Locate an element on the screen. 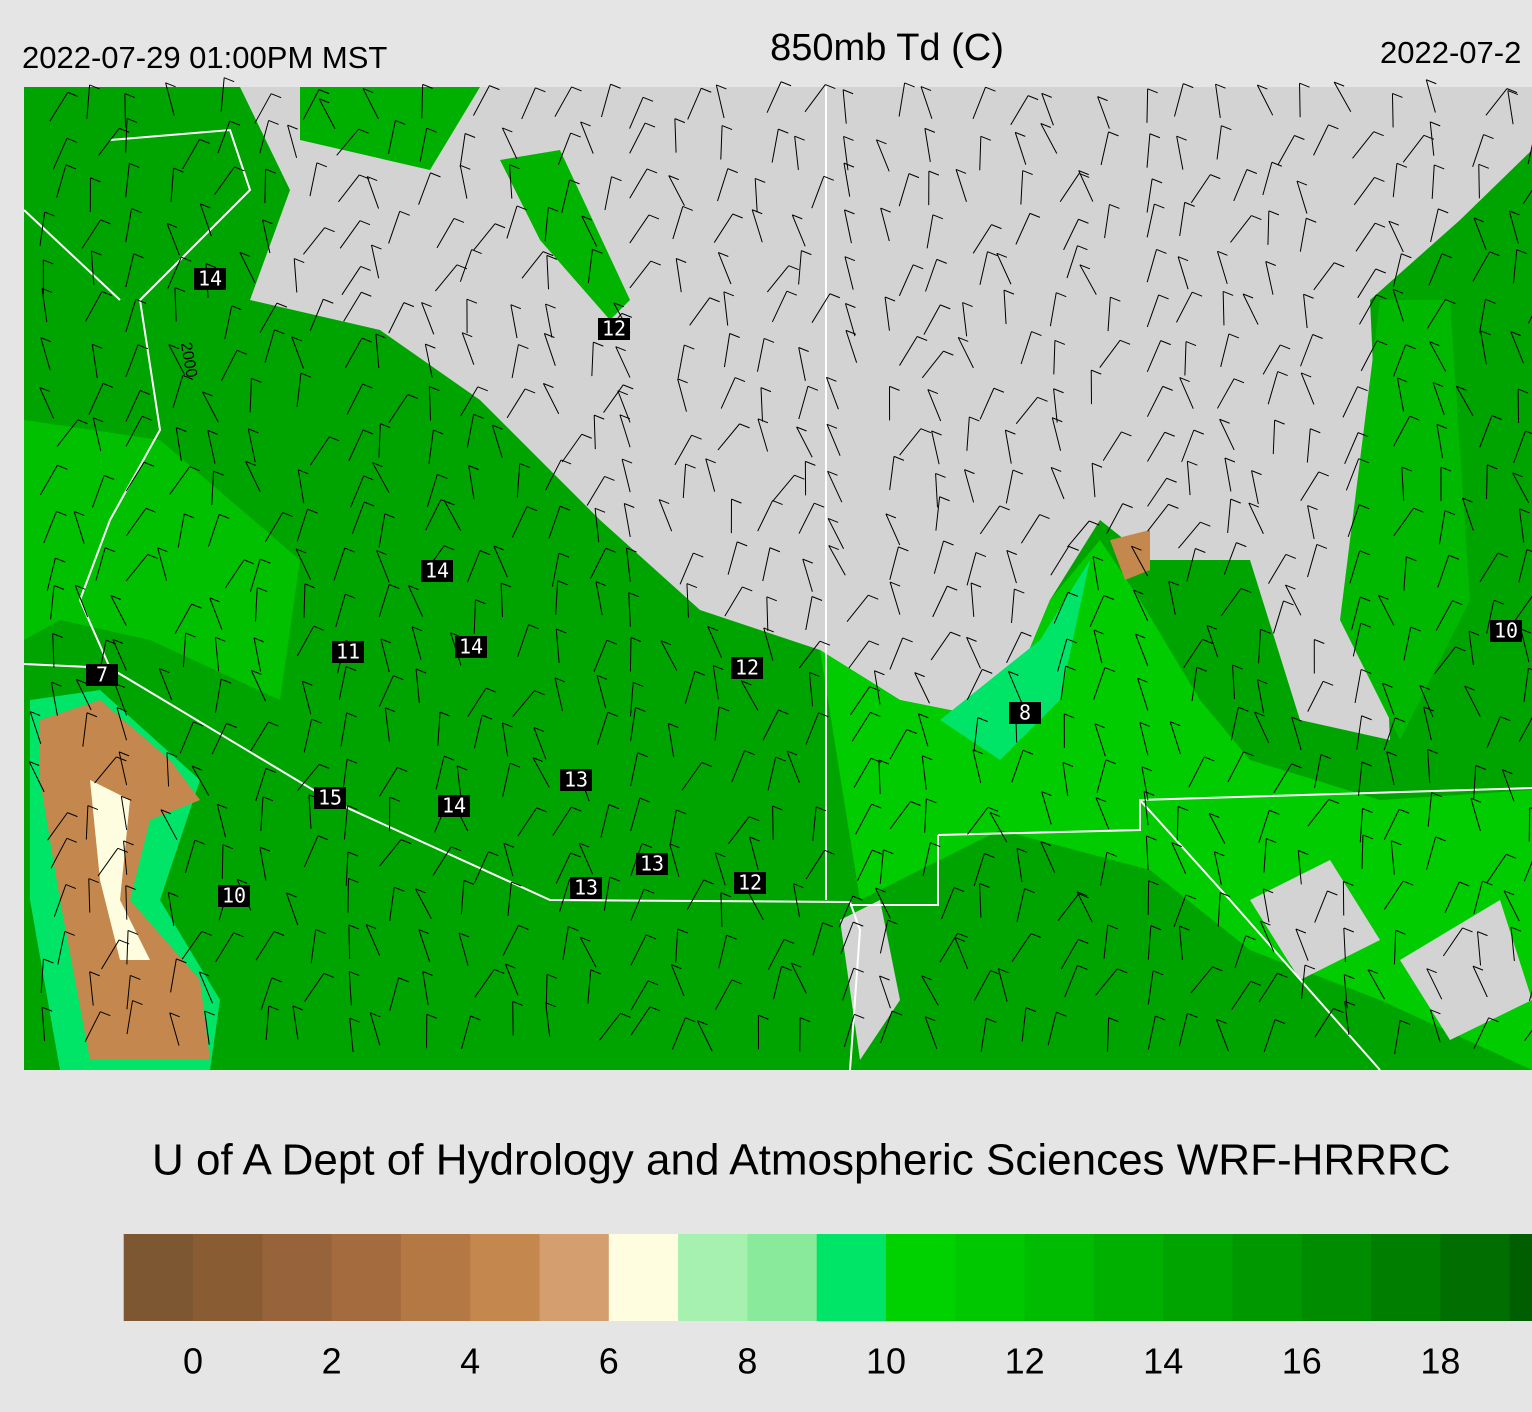 This screenshot has width=1532, height=1412. station-label: 10 is located at coordinates (234, 896).